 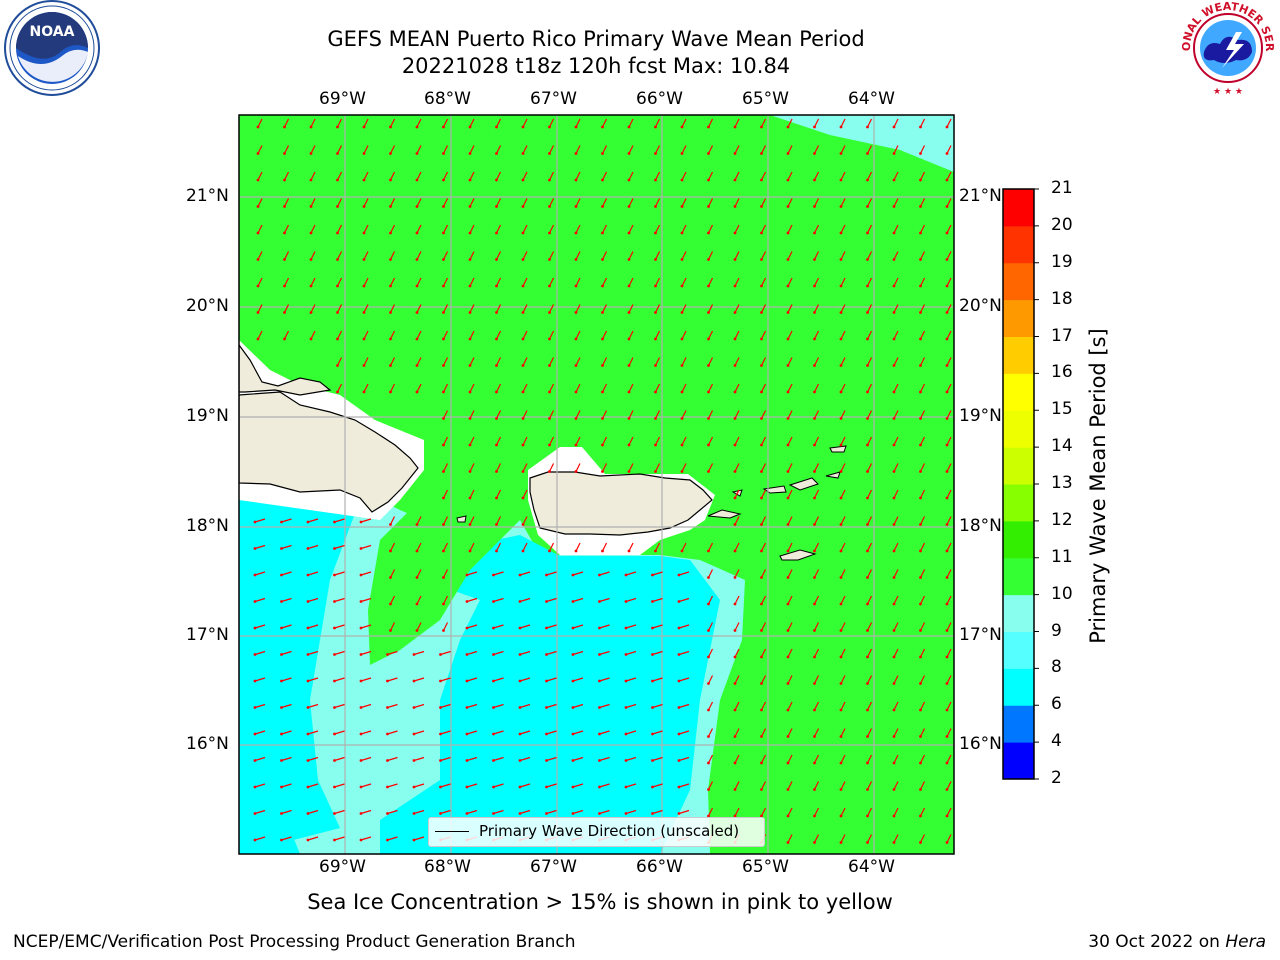 I want to click on lat-label-right: 21°N, so click(x=980, y=196).